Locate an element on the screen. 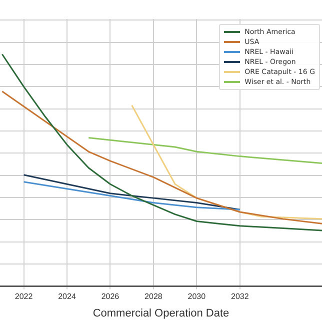  x-tick-label: 2026 is located at coordinates (110, 297).